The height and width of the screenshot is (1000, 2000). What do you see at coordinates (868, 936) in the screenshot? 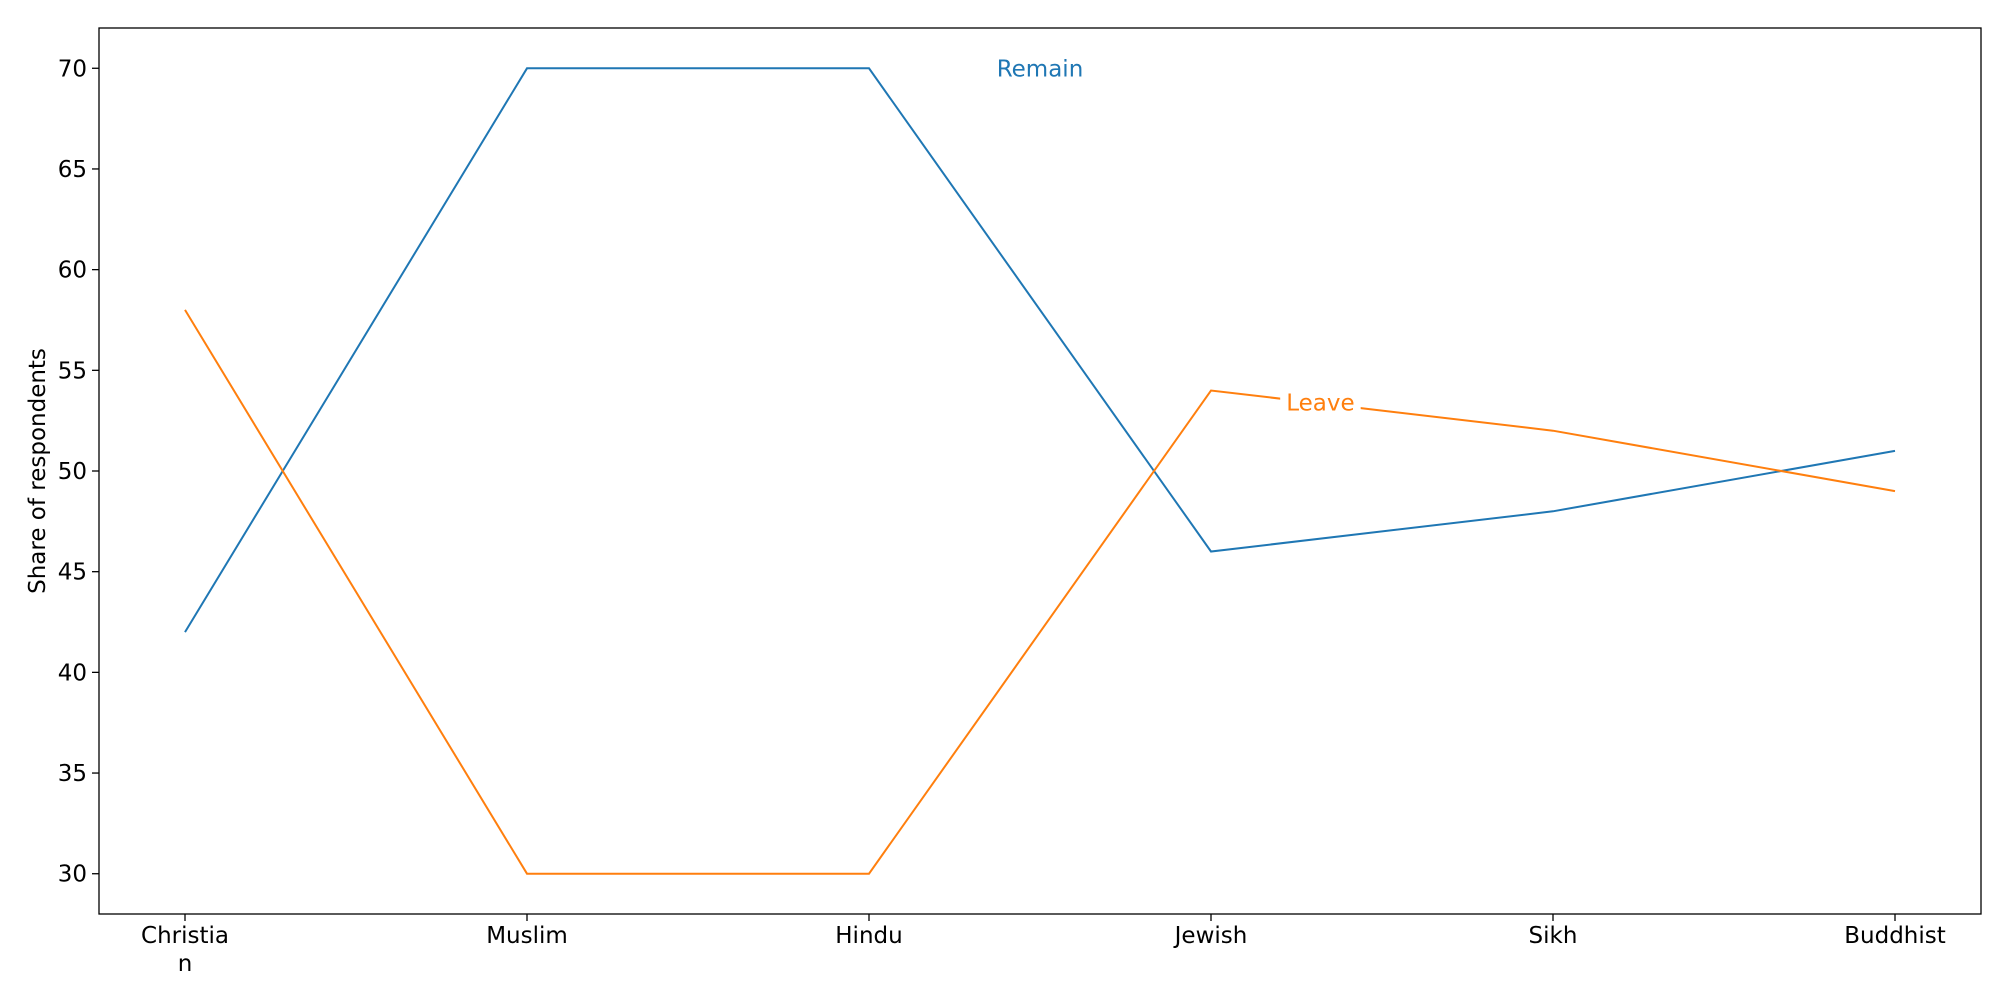
I see `x-tick-label: Hindu` at bounding box center [868, 936].